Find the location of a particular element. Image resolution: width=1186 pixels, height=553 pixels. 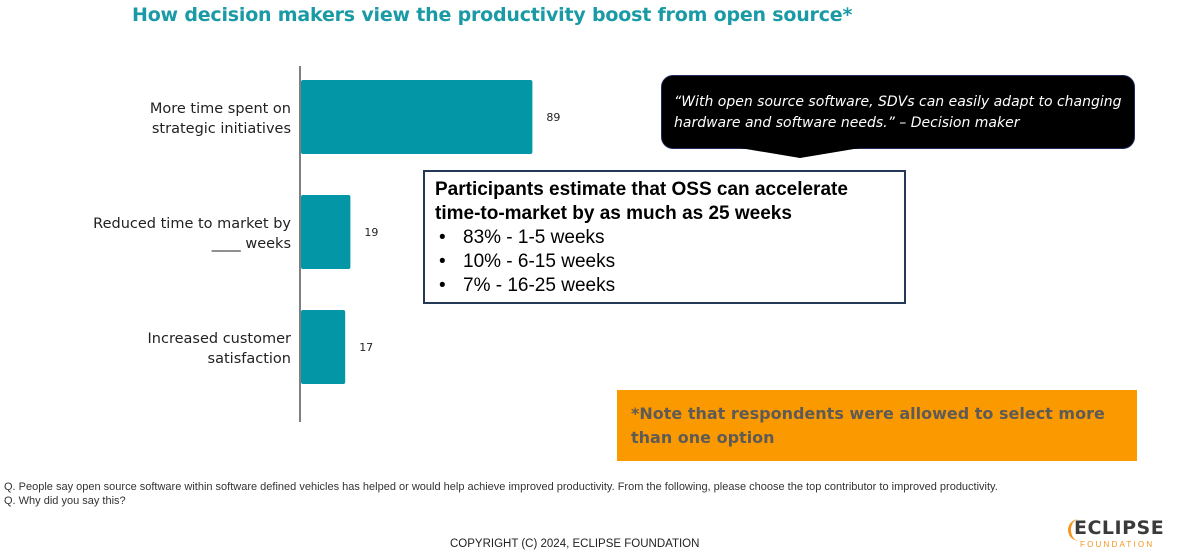

eclipse-foundation-logo: ECLIPSE FOUNDATION is located at coordinates (1123, 535).